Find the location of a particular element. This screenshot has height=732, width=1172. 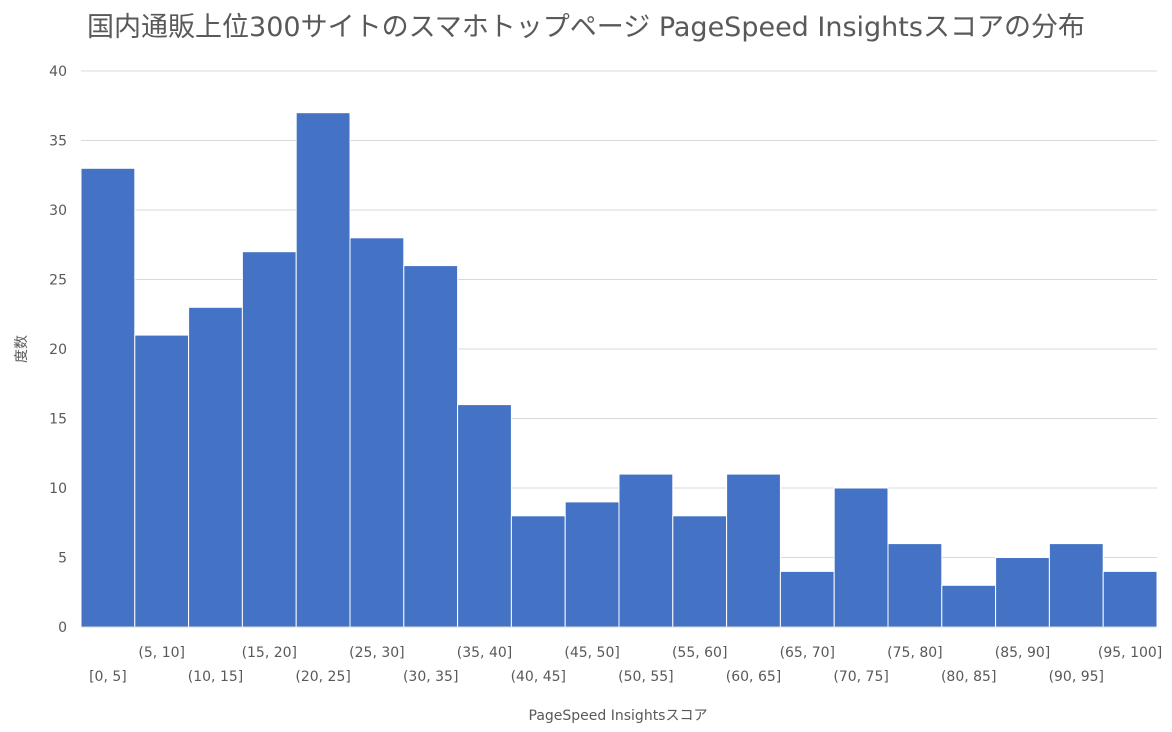

y-axis-ticks: 0 5 10 15 20 25 30 35 40 is located at coordinates (58, 350).